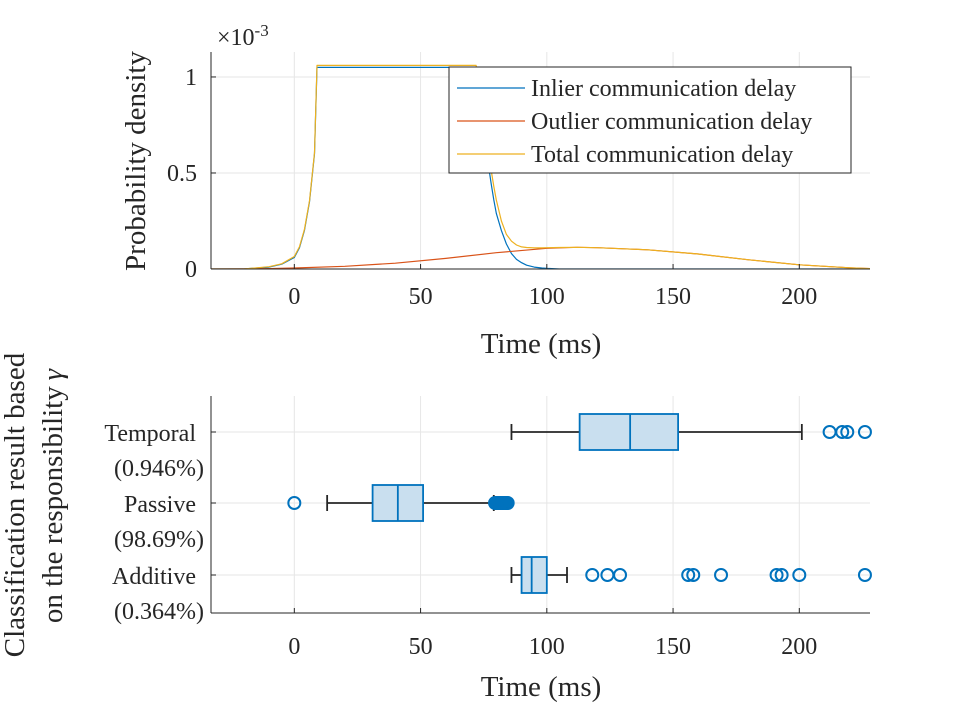 Image resolution: width=960 pixels, height=720 pixels. I want to click on boxplot-x-ticks: 0 50 100 150 200, so click(552, 634).